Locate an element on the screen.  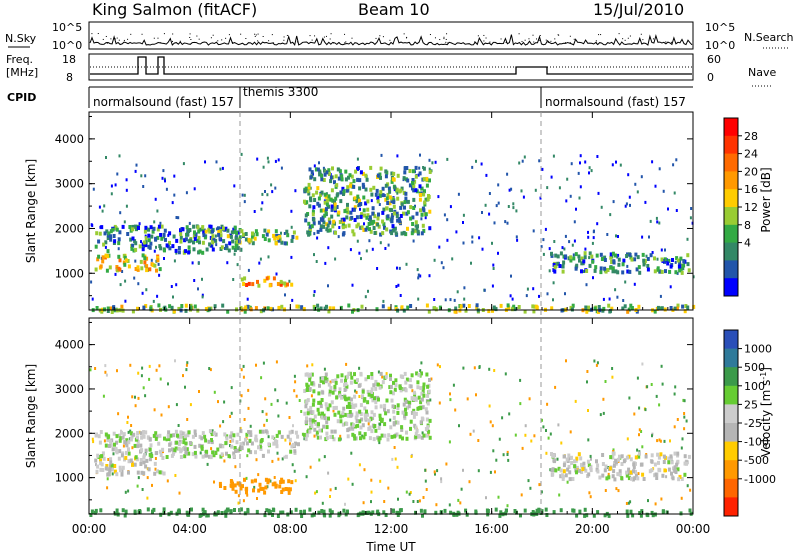
freq-label-2: [MHz] is located at coordinates (22, 72).